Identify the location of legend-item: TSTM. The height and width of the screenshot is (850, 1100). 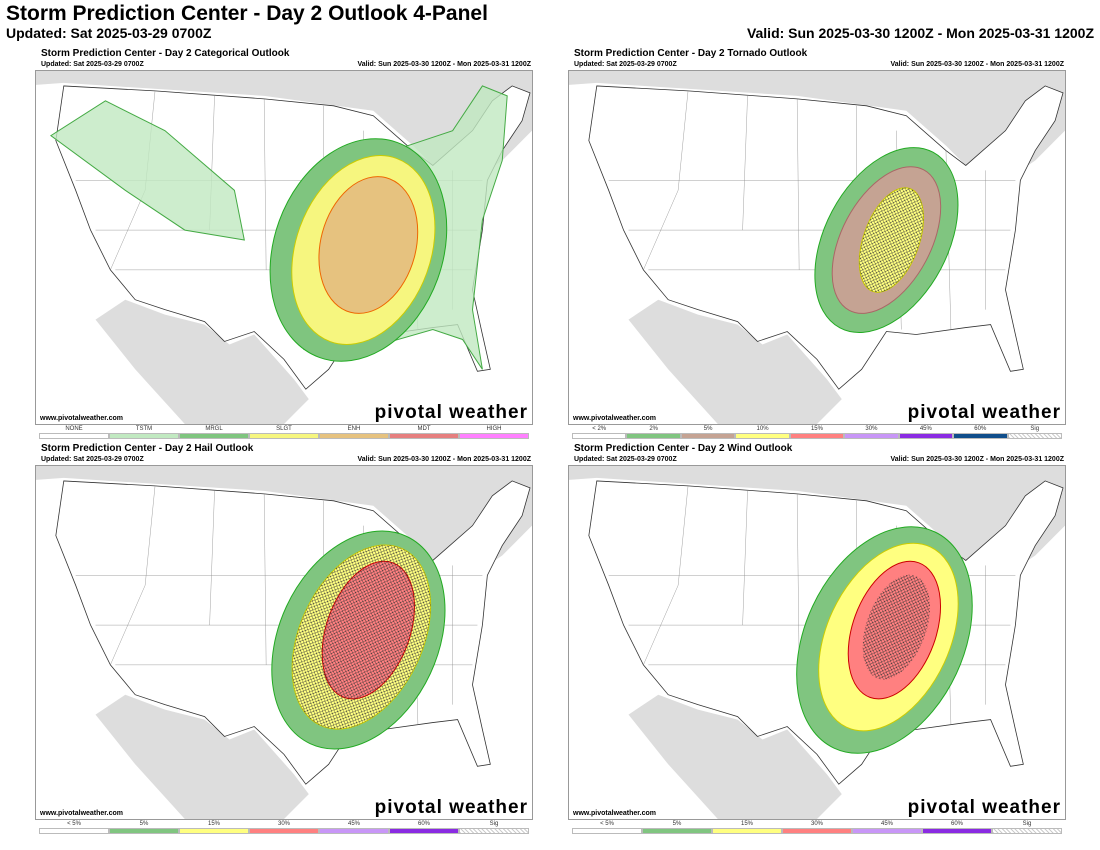
(144, 432).